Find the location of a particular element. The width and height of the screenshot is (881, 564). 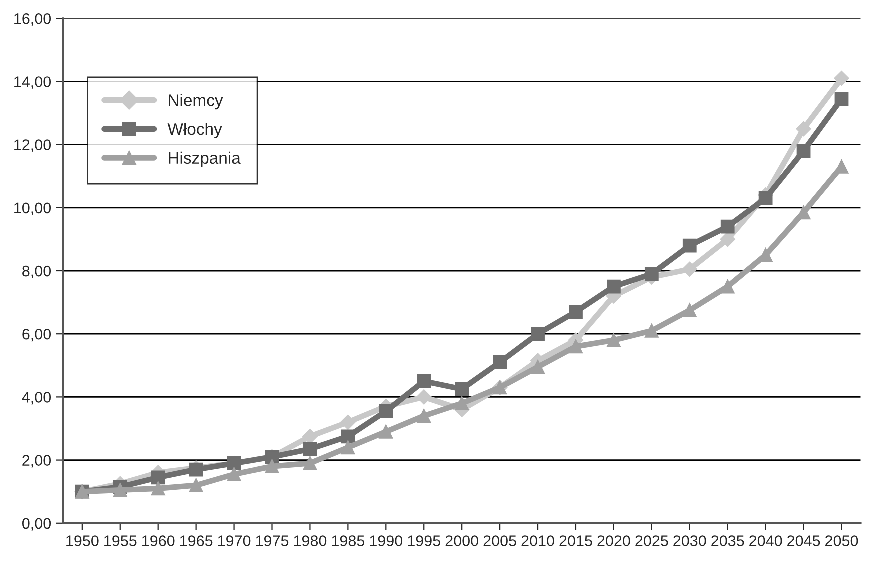

y-tick-label: 12,00 is located at coordinates (33, 146).